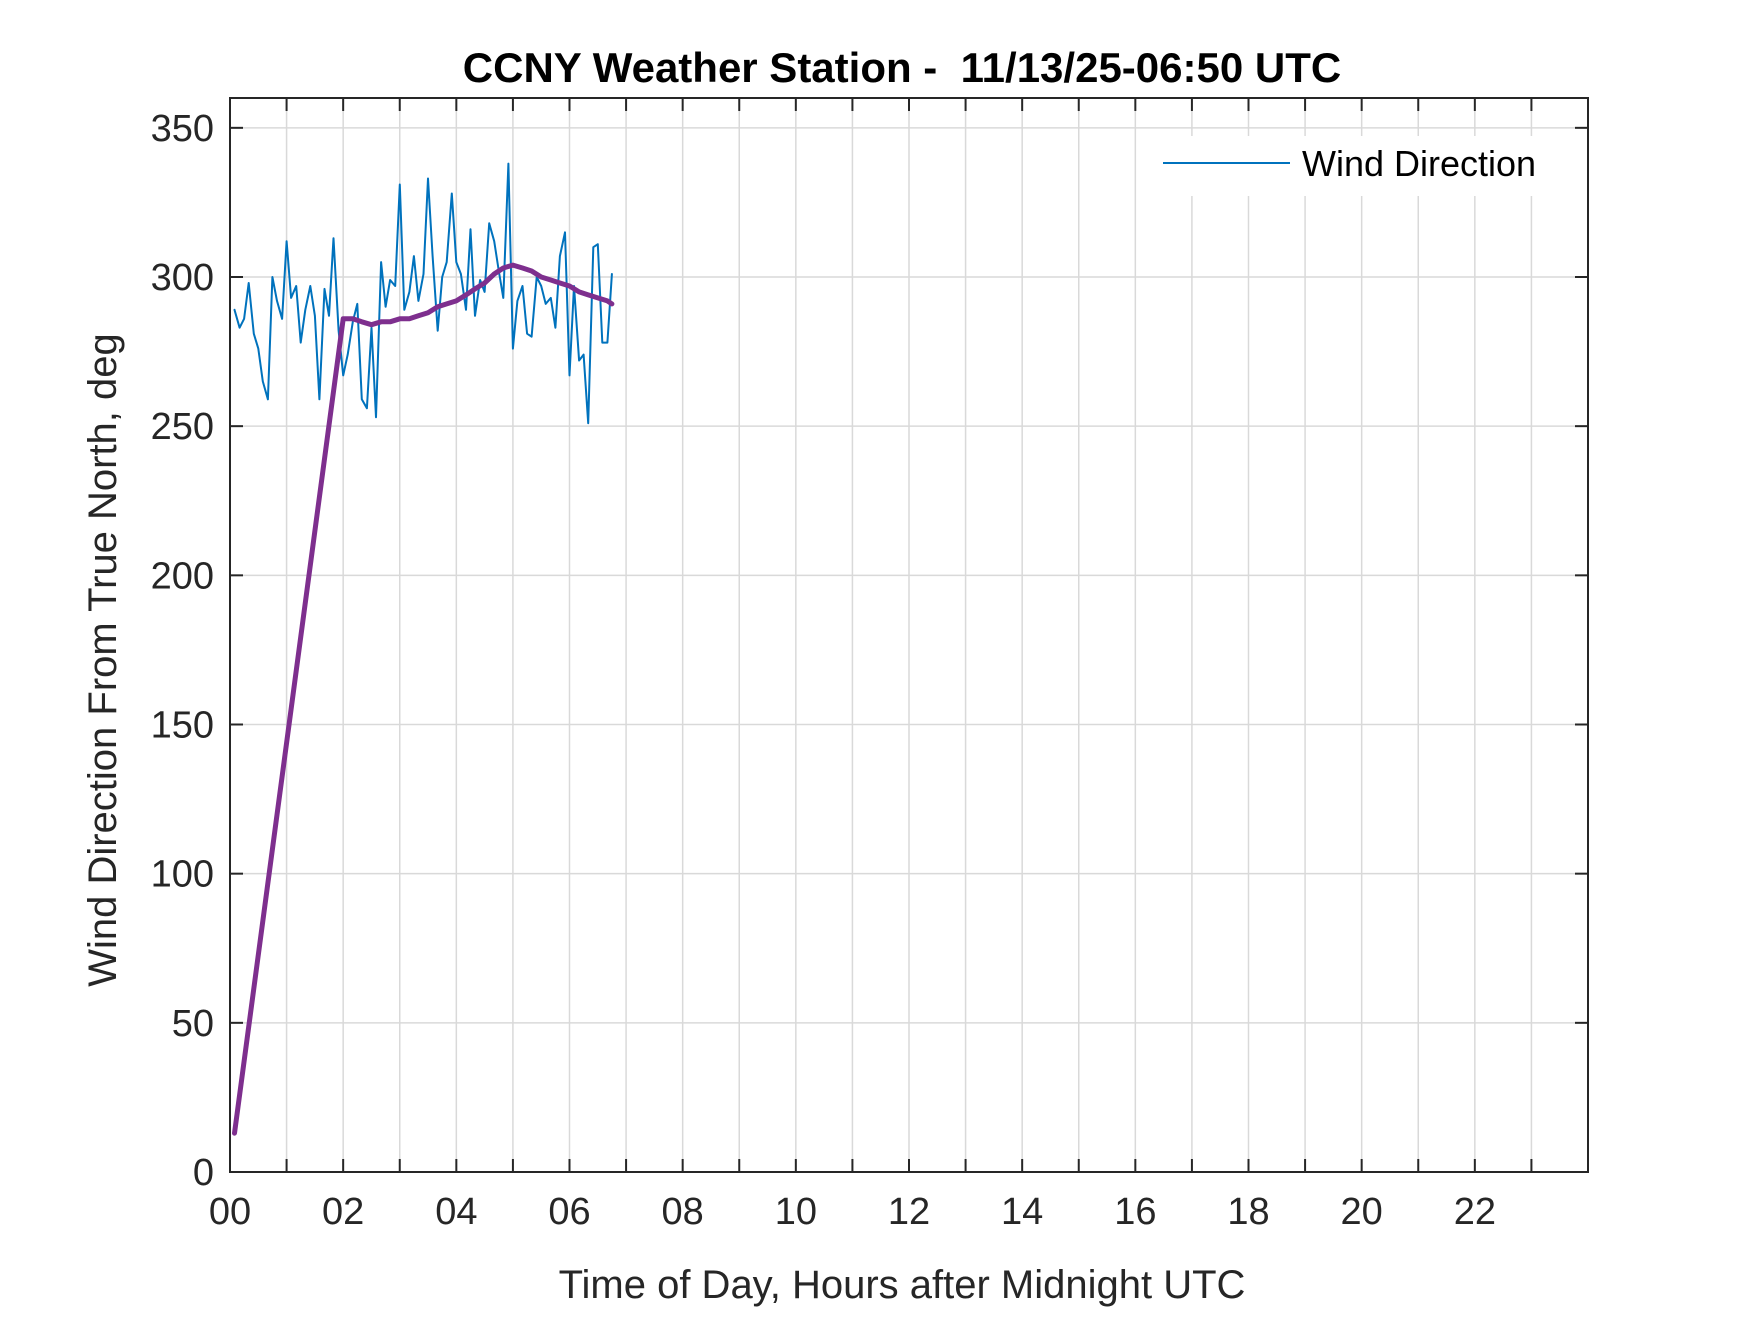 The width and height of the screenshot is (1750, 1318). What do you see at coordinates (569, 1212) in the screenshot?
I see `x-tick-label: 06` at bounding box center [569, 1212].